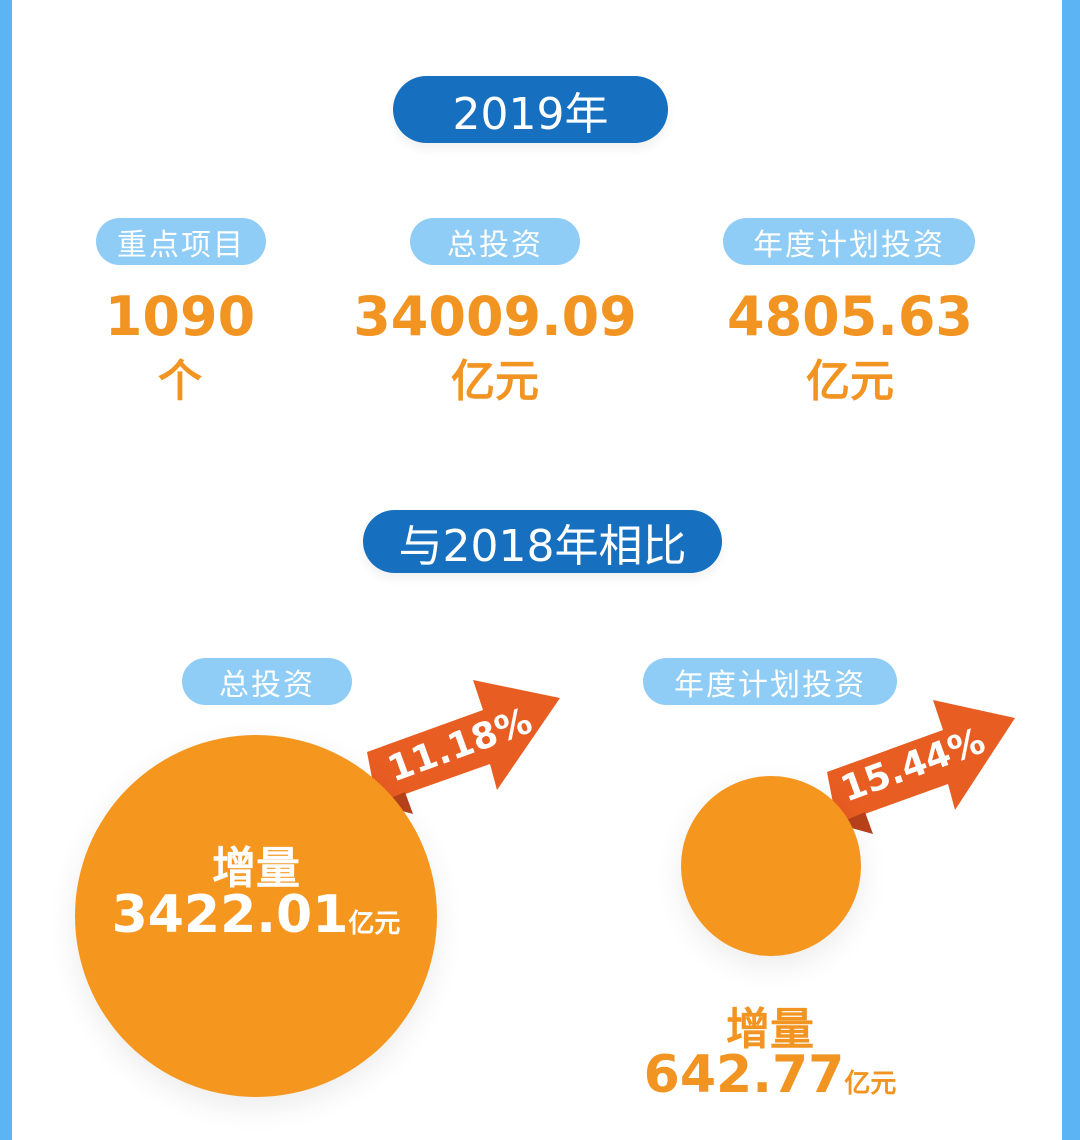  What do you see at coordinates (870, 1084) in the screenshot?
I see `increase-unit-annual: 亿元` at bounding box center [870, 1084].